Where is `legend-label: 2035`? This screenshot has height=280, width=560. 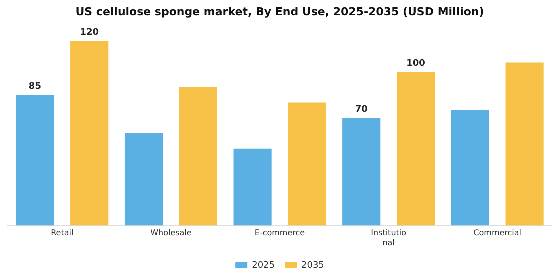
legend-label: 2035 is located at coordinates (313, 265).